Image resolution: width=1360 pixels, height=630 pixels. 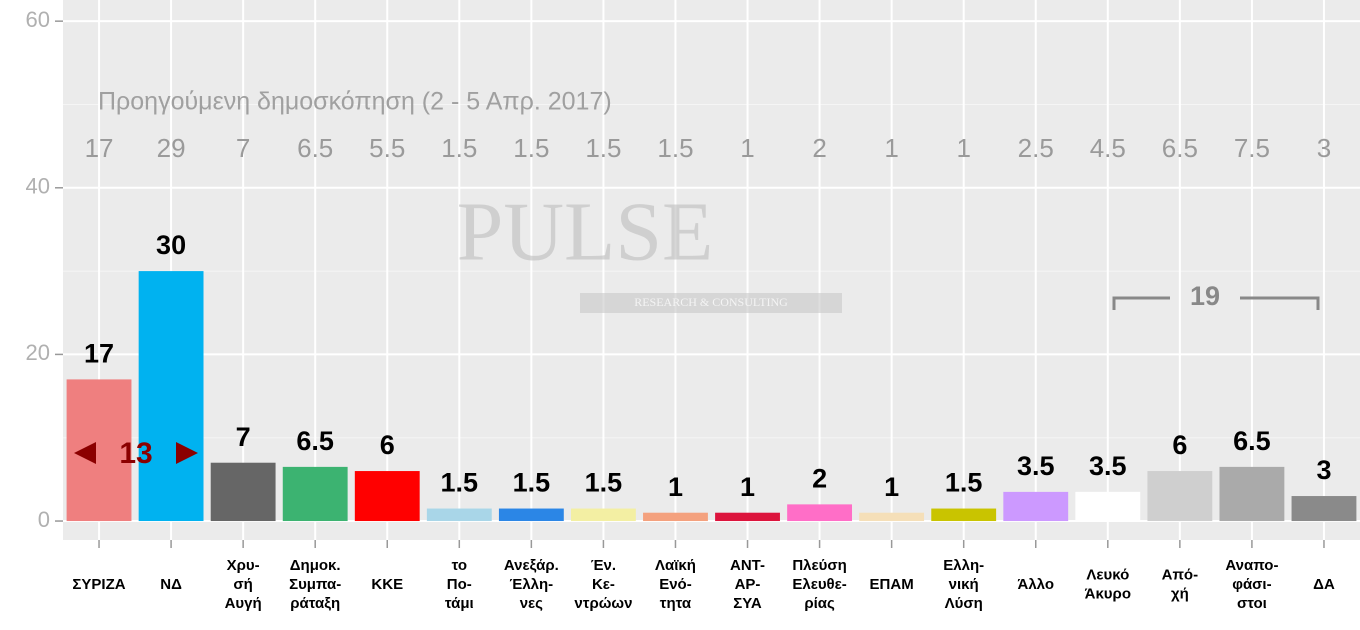 I want to click on x-tick-label: Αναπο-φάσι-στοι, so click(x=1251, y=584).